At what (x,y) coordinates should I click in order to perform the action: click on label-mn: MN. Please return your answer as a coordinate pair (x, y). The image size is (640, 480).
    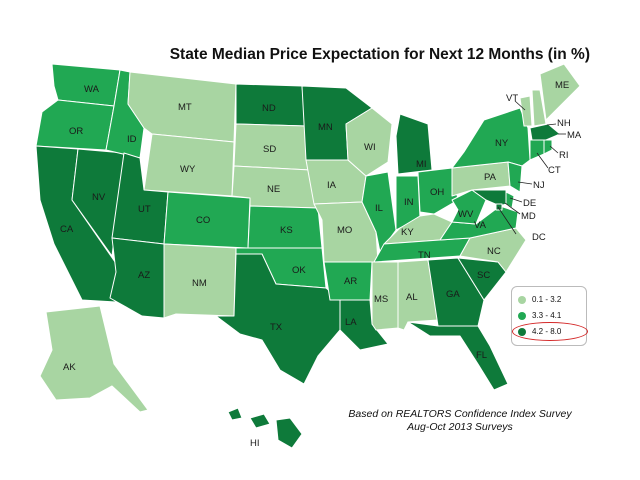
    Looking at the image, I should click on (325, 127).